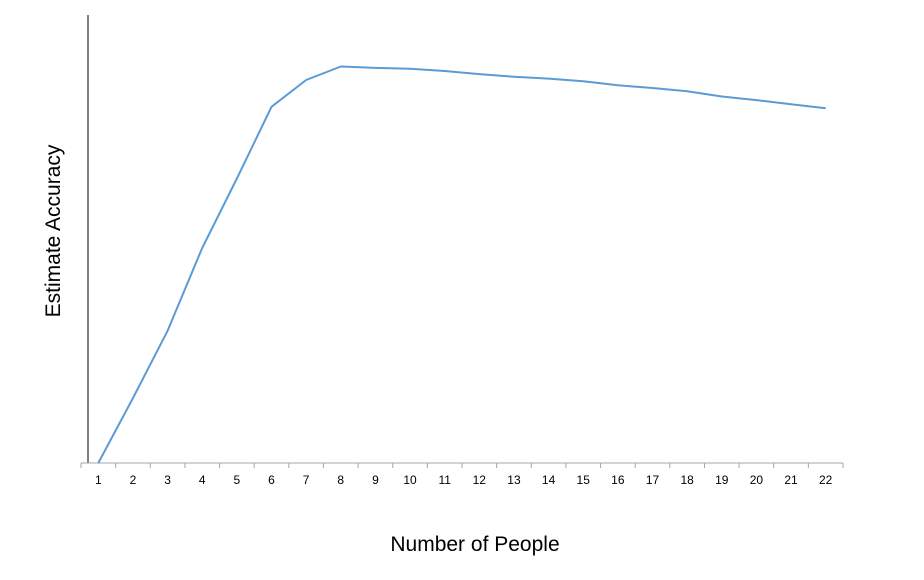 This screenshot has width=924, height=580. I want to click on x-tick-label: 11, so click(444, 480).